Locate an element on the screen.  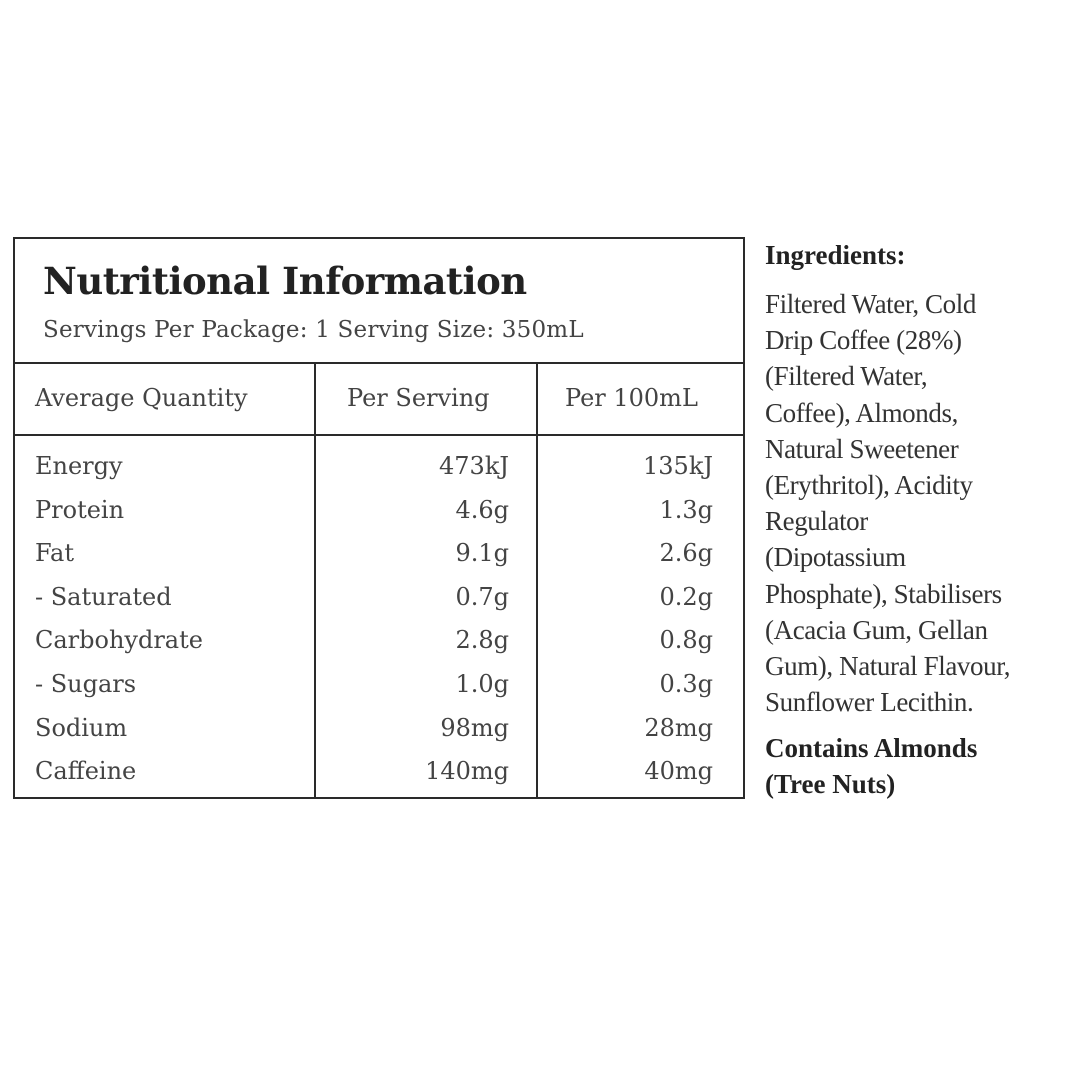
per-100ml-value: 1.3g is located at coordinates (686, 509).